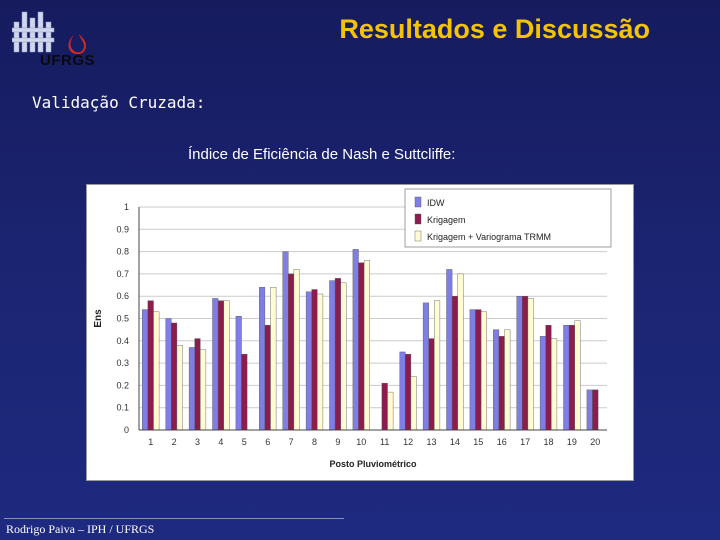  I want to click on y-tick-label: 0, so click(126, 430).